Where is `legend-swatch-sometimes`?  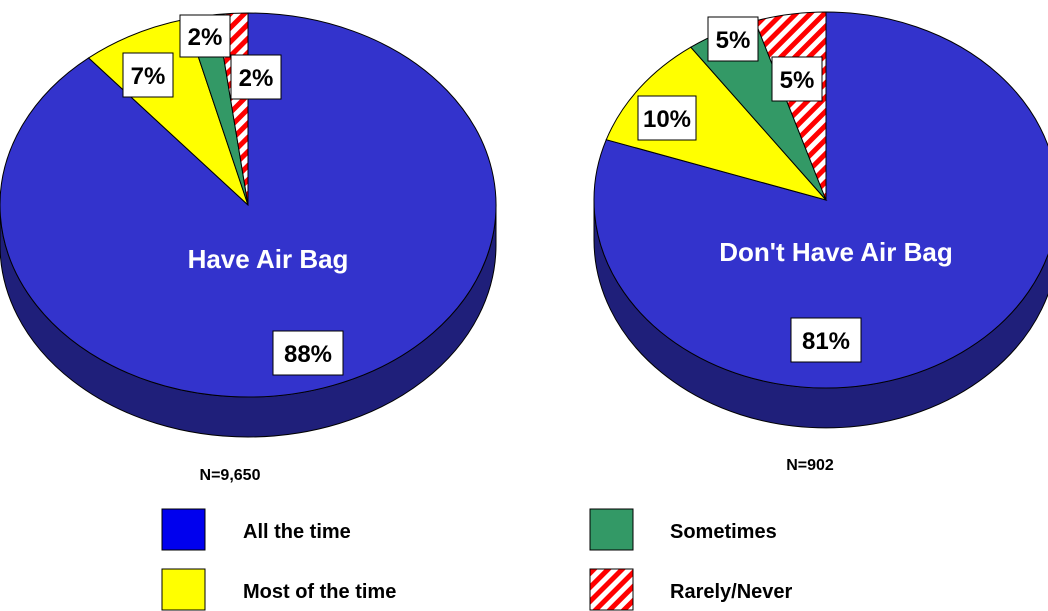 legend-swatch-sometimes is located at coordinates (611, 529).